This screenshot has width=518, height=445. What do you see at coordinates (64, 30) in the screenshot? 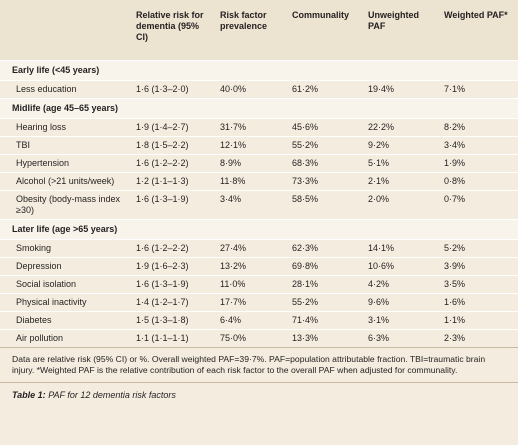
I see `header-cell` at bounding box center [64, 30].